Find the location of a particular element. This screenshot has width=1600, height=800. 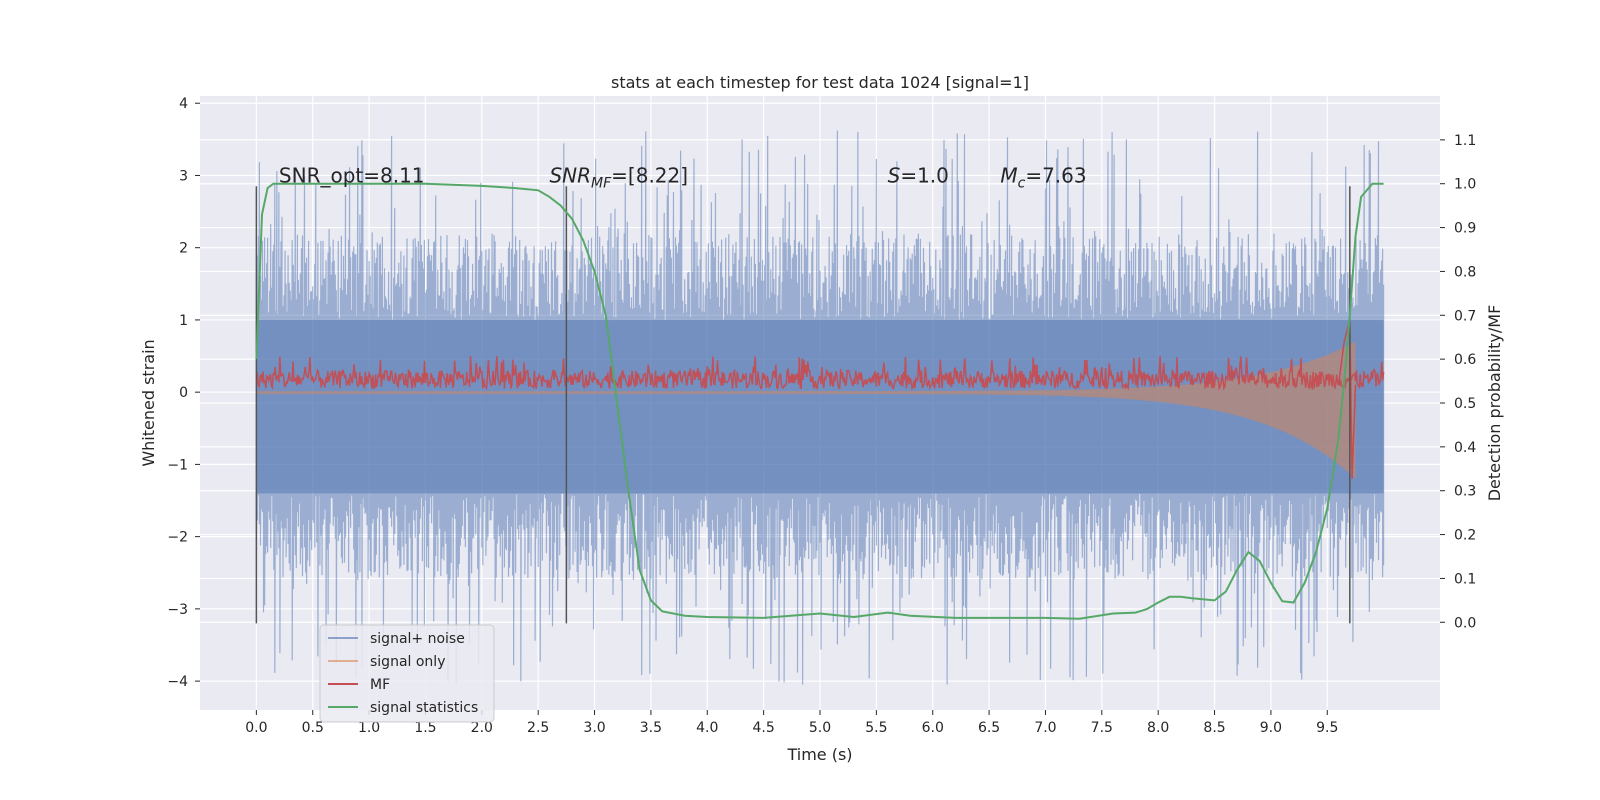

x-tick-label-5: 2.5 is located at coordinates (538, 728).